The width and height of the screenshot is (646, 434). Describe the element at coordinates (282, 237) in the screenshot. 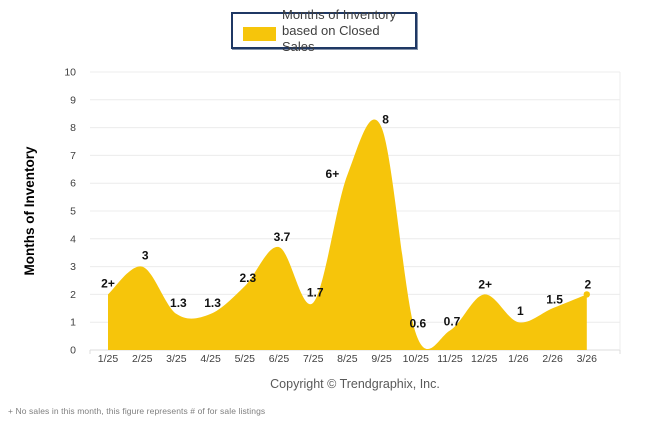

I see `data-point-label: 3.7` at that location.